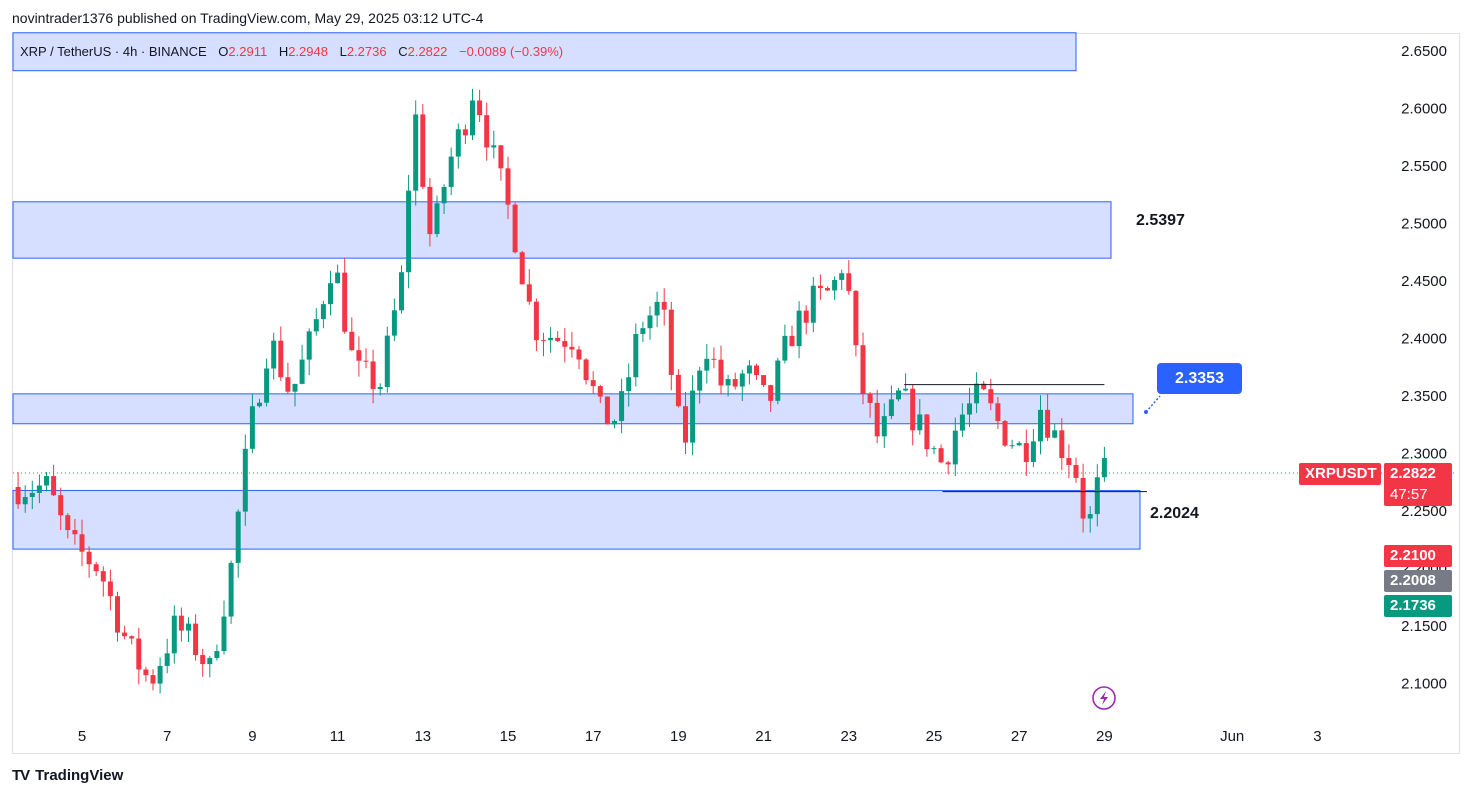 Image resolution: width=1472 pixels, height=799 pixels. What do you see at coordinates (1418, 556) in the screenshot?
I see `high-price-tag: 2.2100` at bounding box center [1418, 556].